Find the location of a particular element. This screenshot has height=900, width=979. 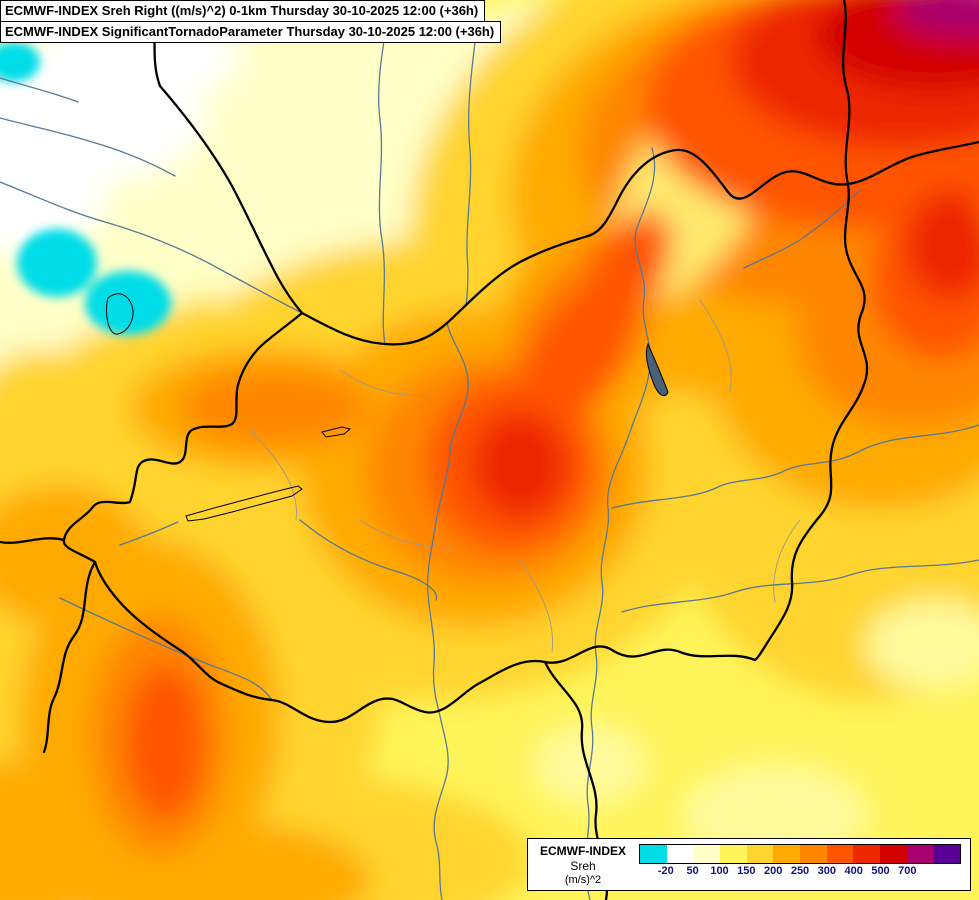

colorbar-tick: 300 is located at coordinates (827, 871).